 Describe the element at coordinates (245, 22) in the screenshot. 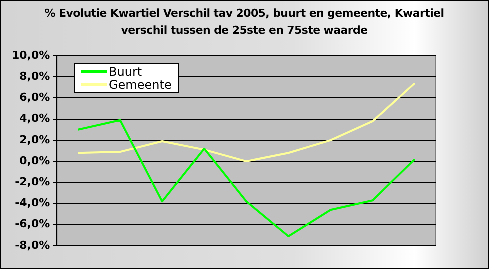

I see `chart-title: % Evolutie Kwartiel Verschil tav 2005, buurt en gemeente, Kwartiel verschil tussen de 25ste en 75ste waarde` at that location.